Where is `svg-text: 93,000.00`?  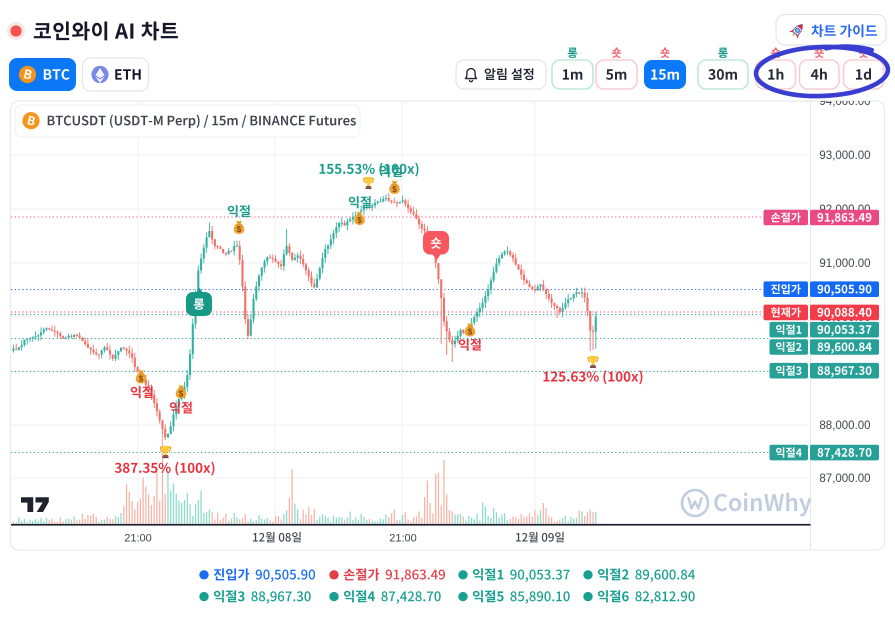 svg-text: 93,000.00 is located at coordinates (844, 156).